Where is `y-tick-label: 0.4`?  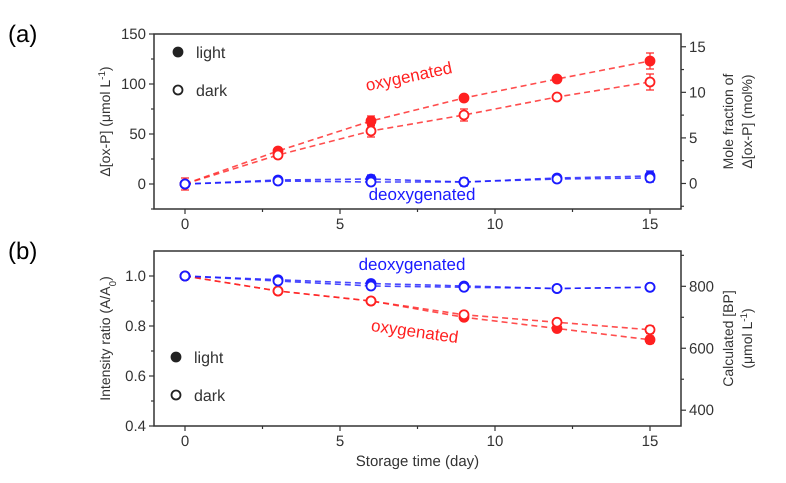 y-tick-label: 0.4 is located at coordinates (135, 426).